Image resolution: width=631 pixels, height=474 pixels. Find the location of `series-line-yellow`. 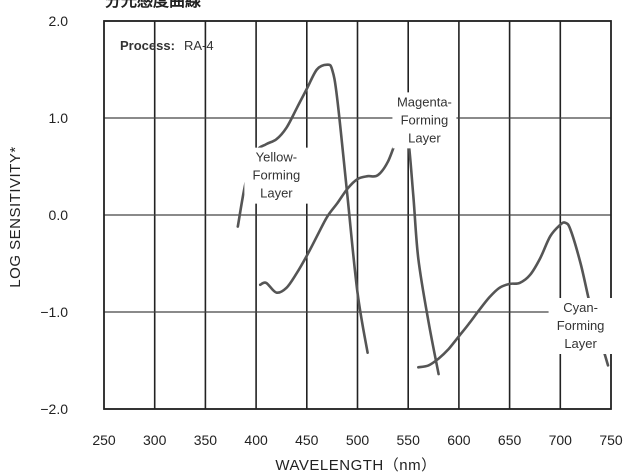

series-line-yellow is located at coordinates (302, 208).